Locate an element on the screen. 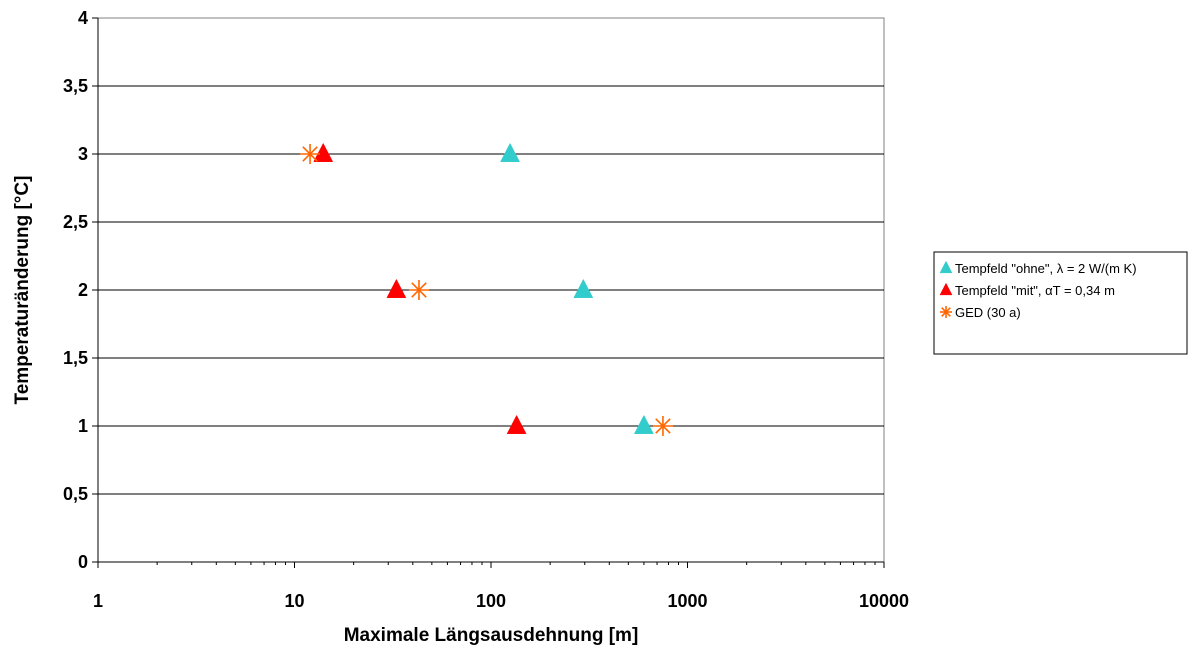 This screenshot has height=651, width=1193. x-tick-label: 100 is located at coordinates (491, 601).